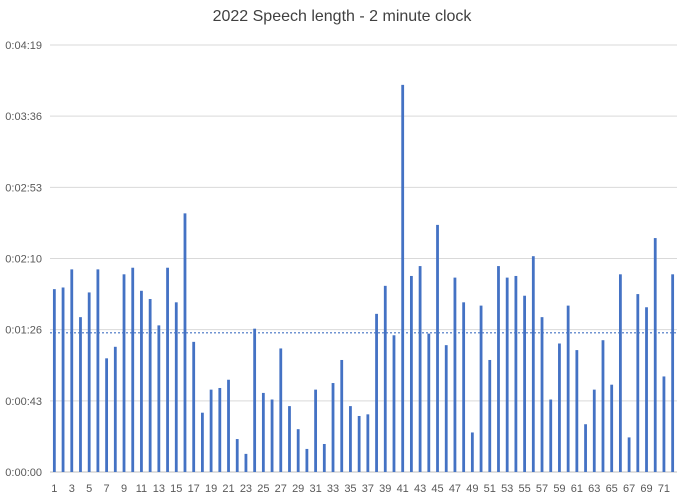  Describe the element at coordinates (315, 489) in the screenshot. I see `x-tick-label: 31` at that location.